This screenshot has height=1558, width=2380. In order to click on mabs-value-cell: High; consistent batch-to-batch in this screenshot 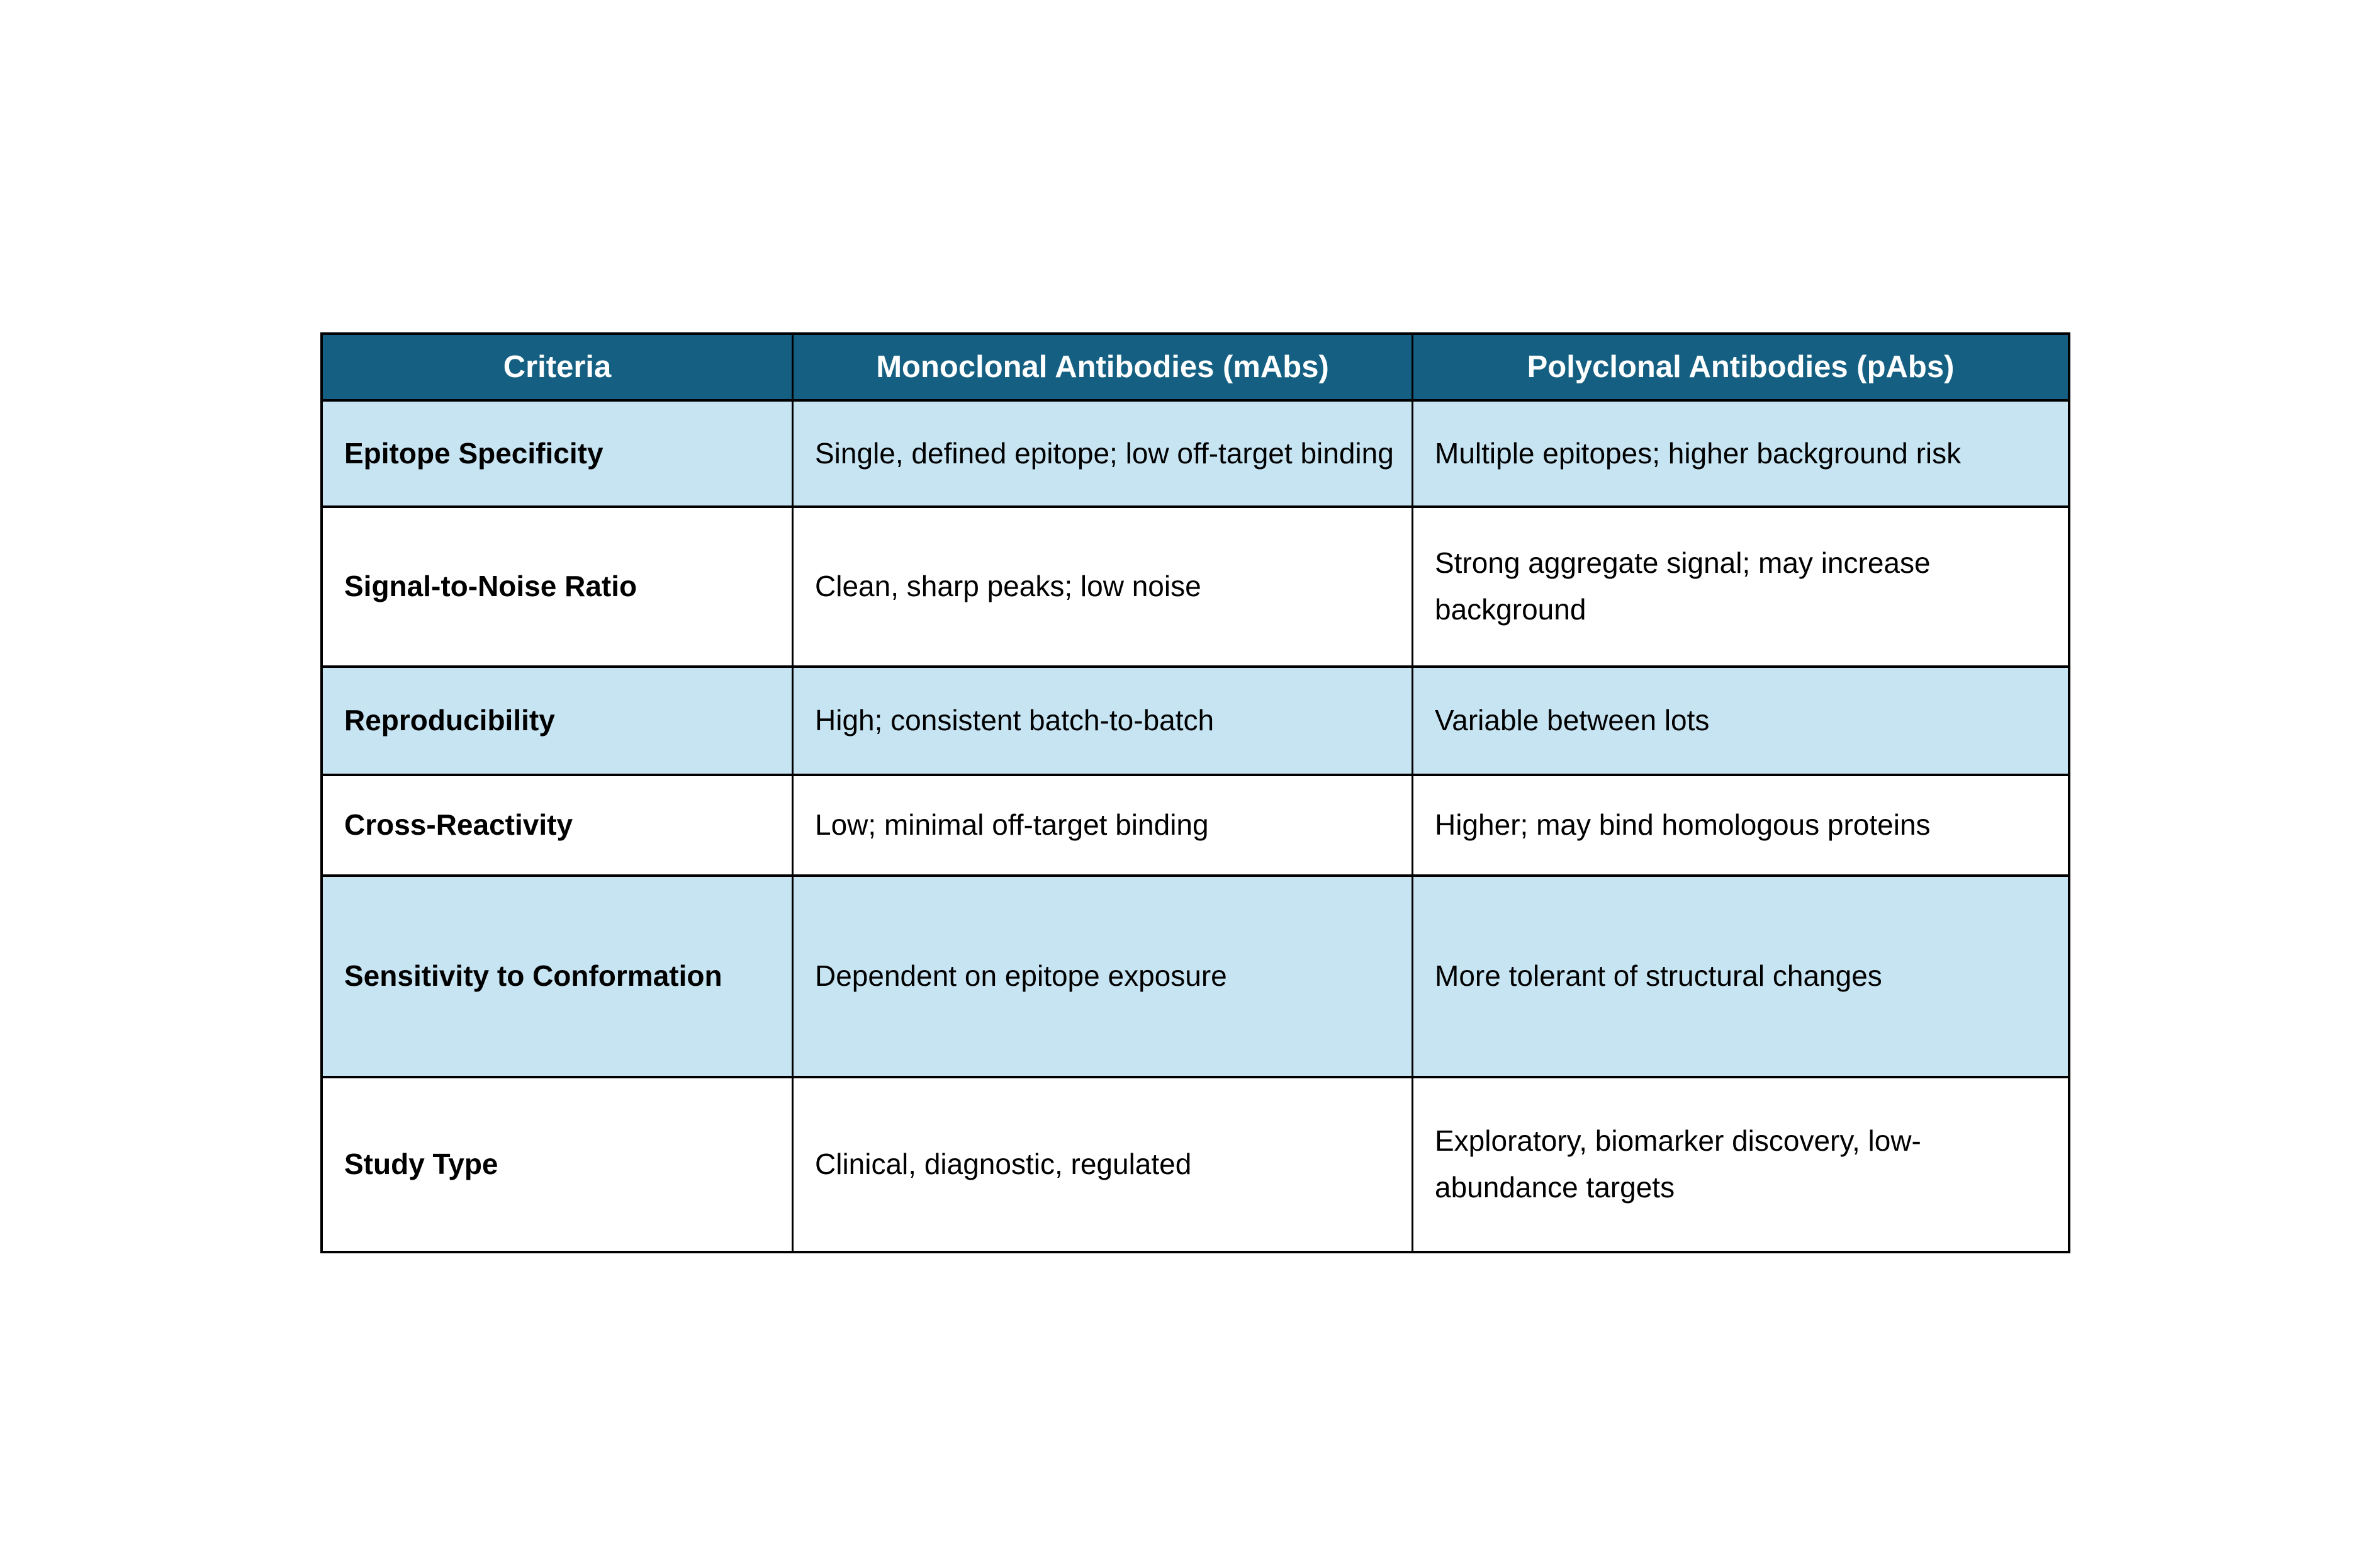, I will do `click(1103, 721)`.